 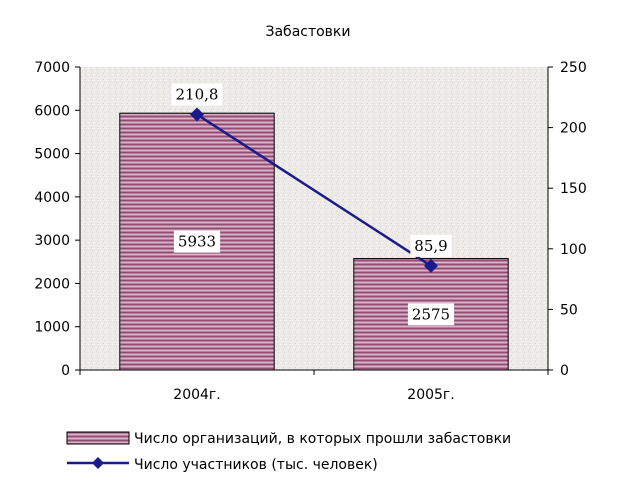 What do you see at coordinates (98, 463) in the screenshot?
I see `legend-line-marker` at bounding box center [98, 463].